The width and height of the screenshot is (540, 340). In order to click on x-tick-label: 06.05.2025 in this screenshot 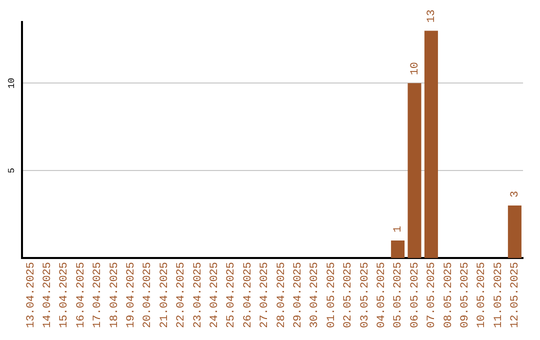, I will do `click(415, 295)`.